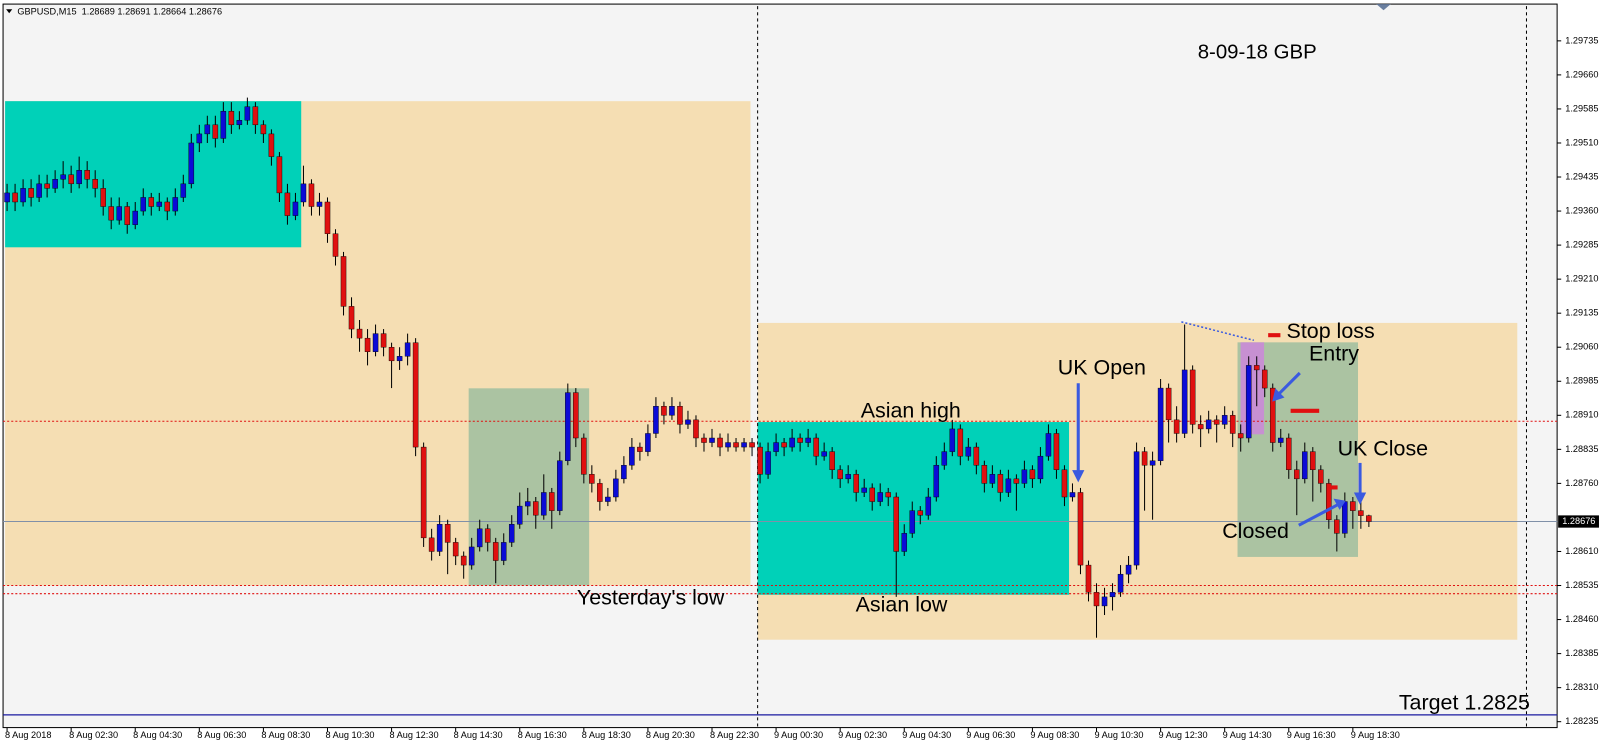 This screenshot has width=1600, height=747. Describe the element at coordinates (1331, 331) in the screenshot. I see `annotation: Stop loss` at that location.